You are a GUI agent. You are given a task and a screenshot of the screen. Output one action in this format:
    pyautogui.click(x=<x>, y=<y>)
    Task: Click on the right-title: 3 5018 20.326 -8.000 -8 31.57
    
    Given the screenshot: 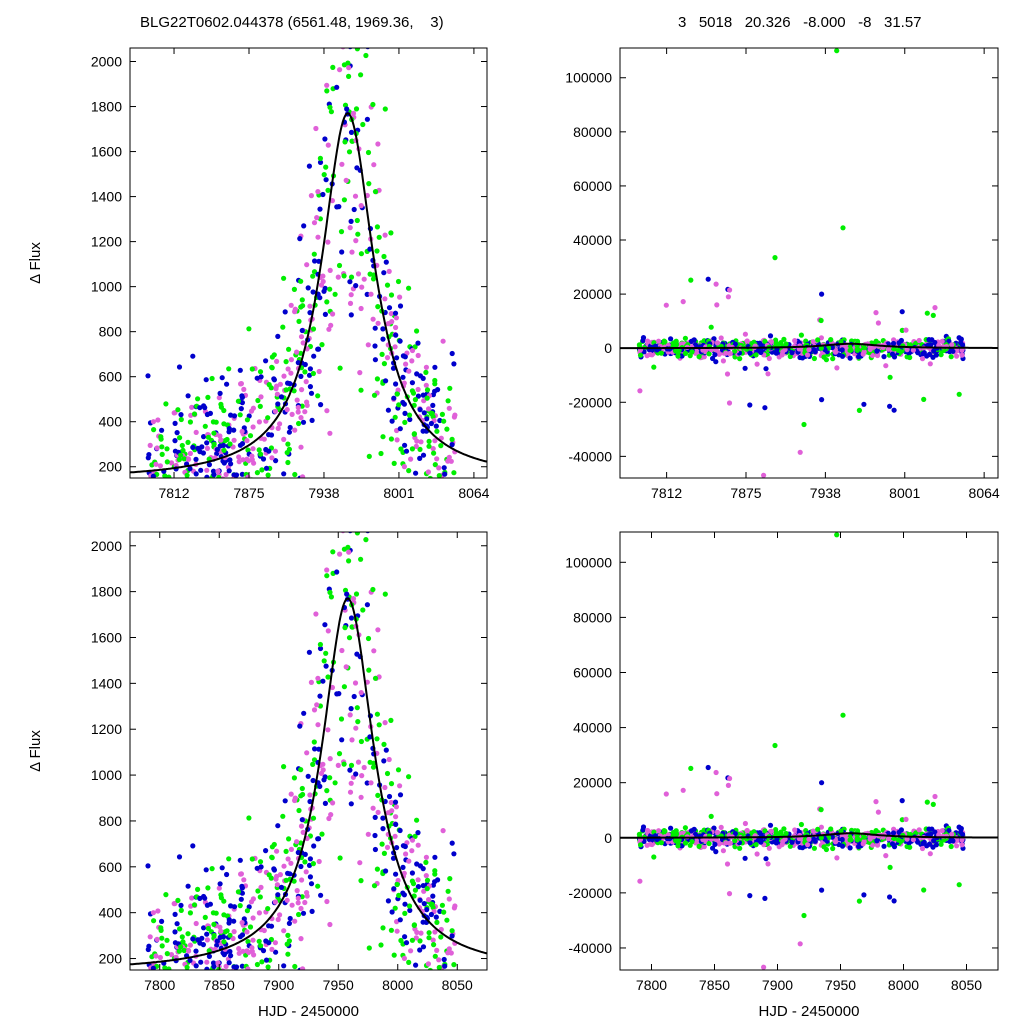 What is the action you would take?
    pyautogui.click(x=800, y=22)
    